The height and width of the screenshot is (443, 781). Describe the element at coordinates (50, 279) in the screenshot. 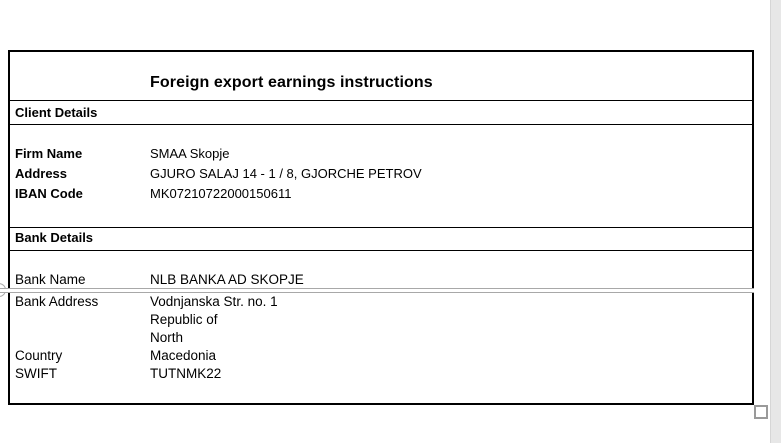

I see `bank-name-label: Bank Name` at that location.